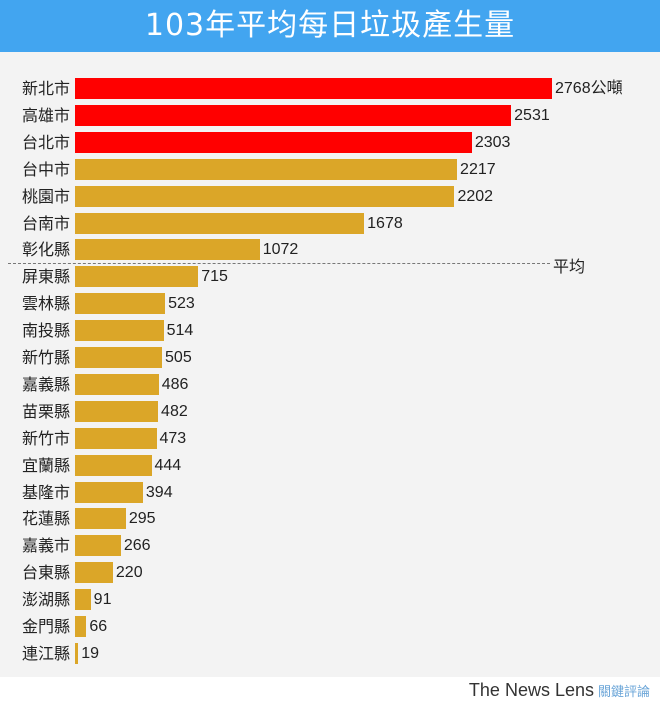 This screenshot has height=705, width=660. Describe the element at coordinates (159, 492) in the screenshot. I see `value-label: 394` at that location.